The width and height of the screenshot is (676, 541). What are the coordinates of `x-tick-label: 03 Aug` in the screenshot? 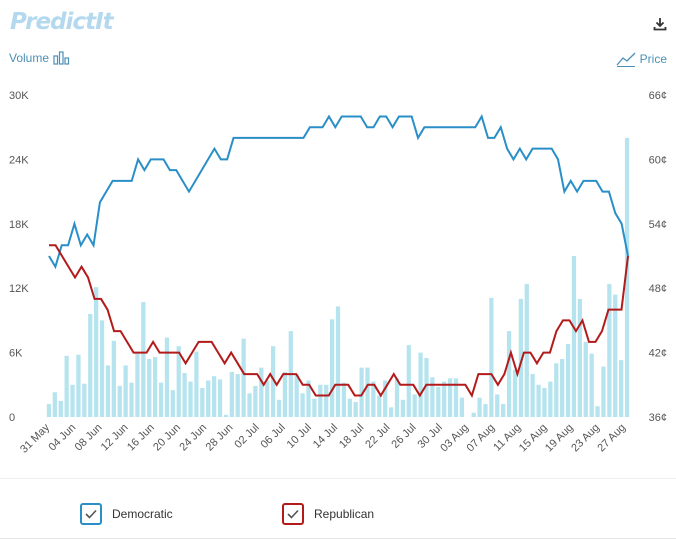 It's located at (454, 438).